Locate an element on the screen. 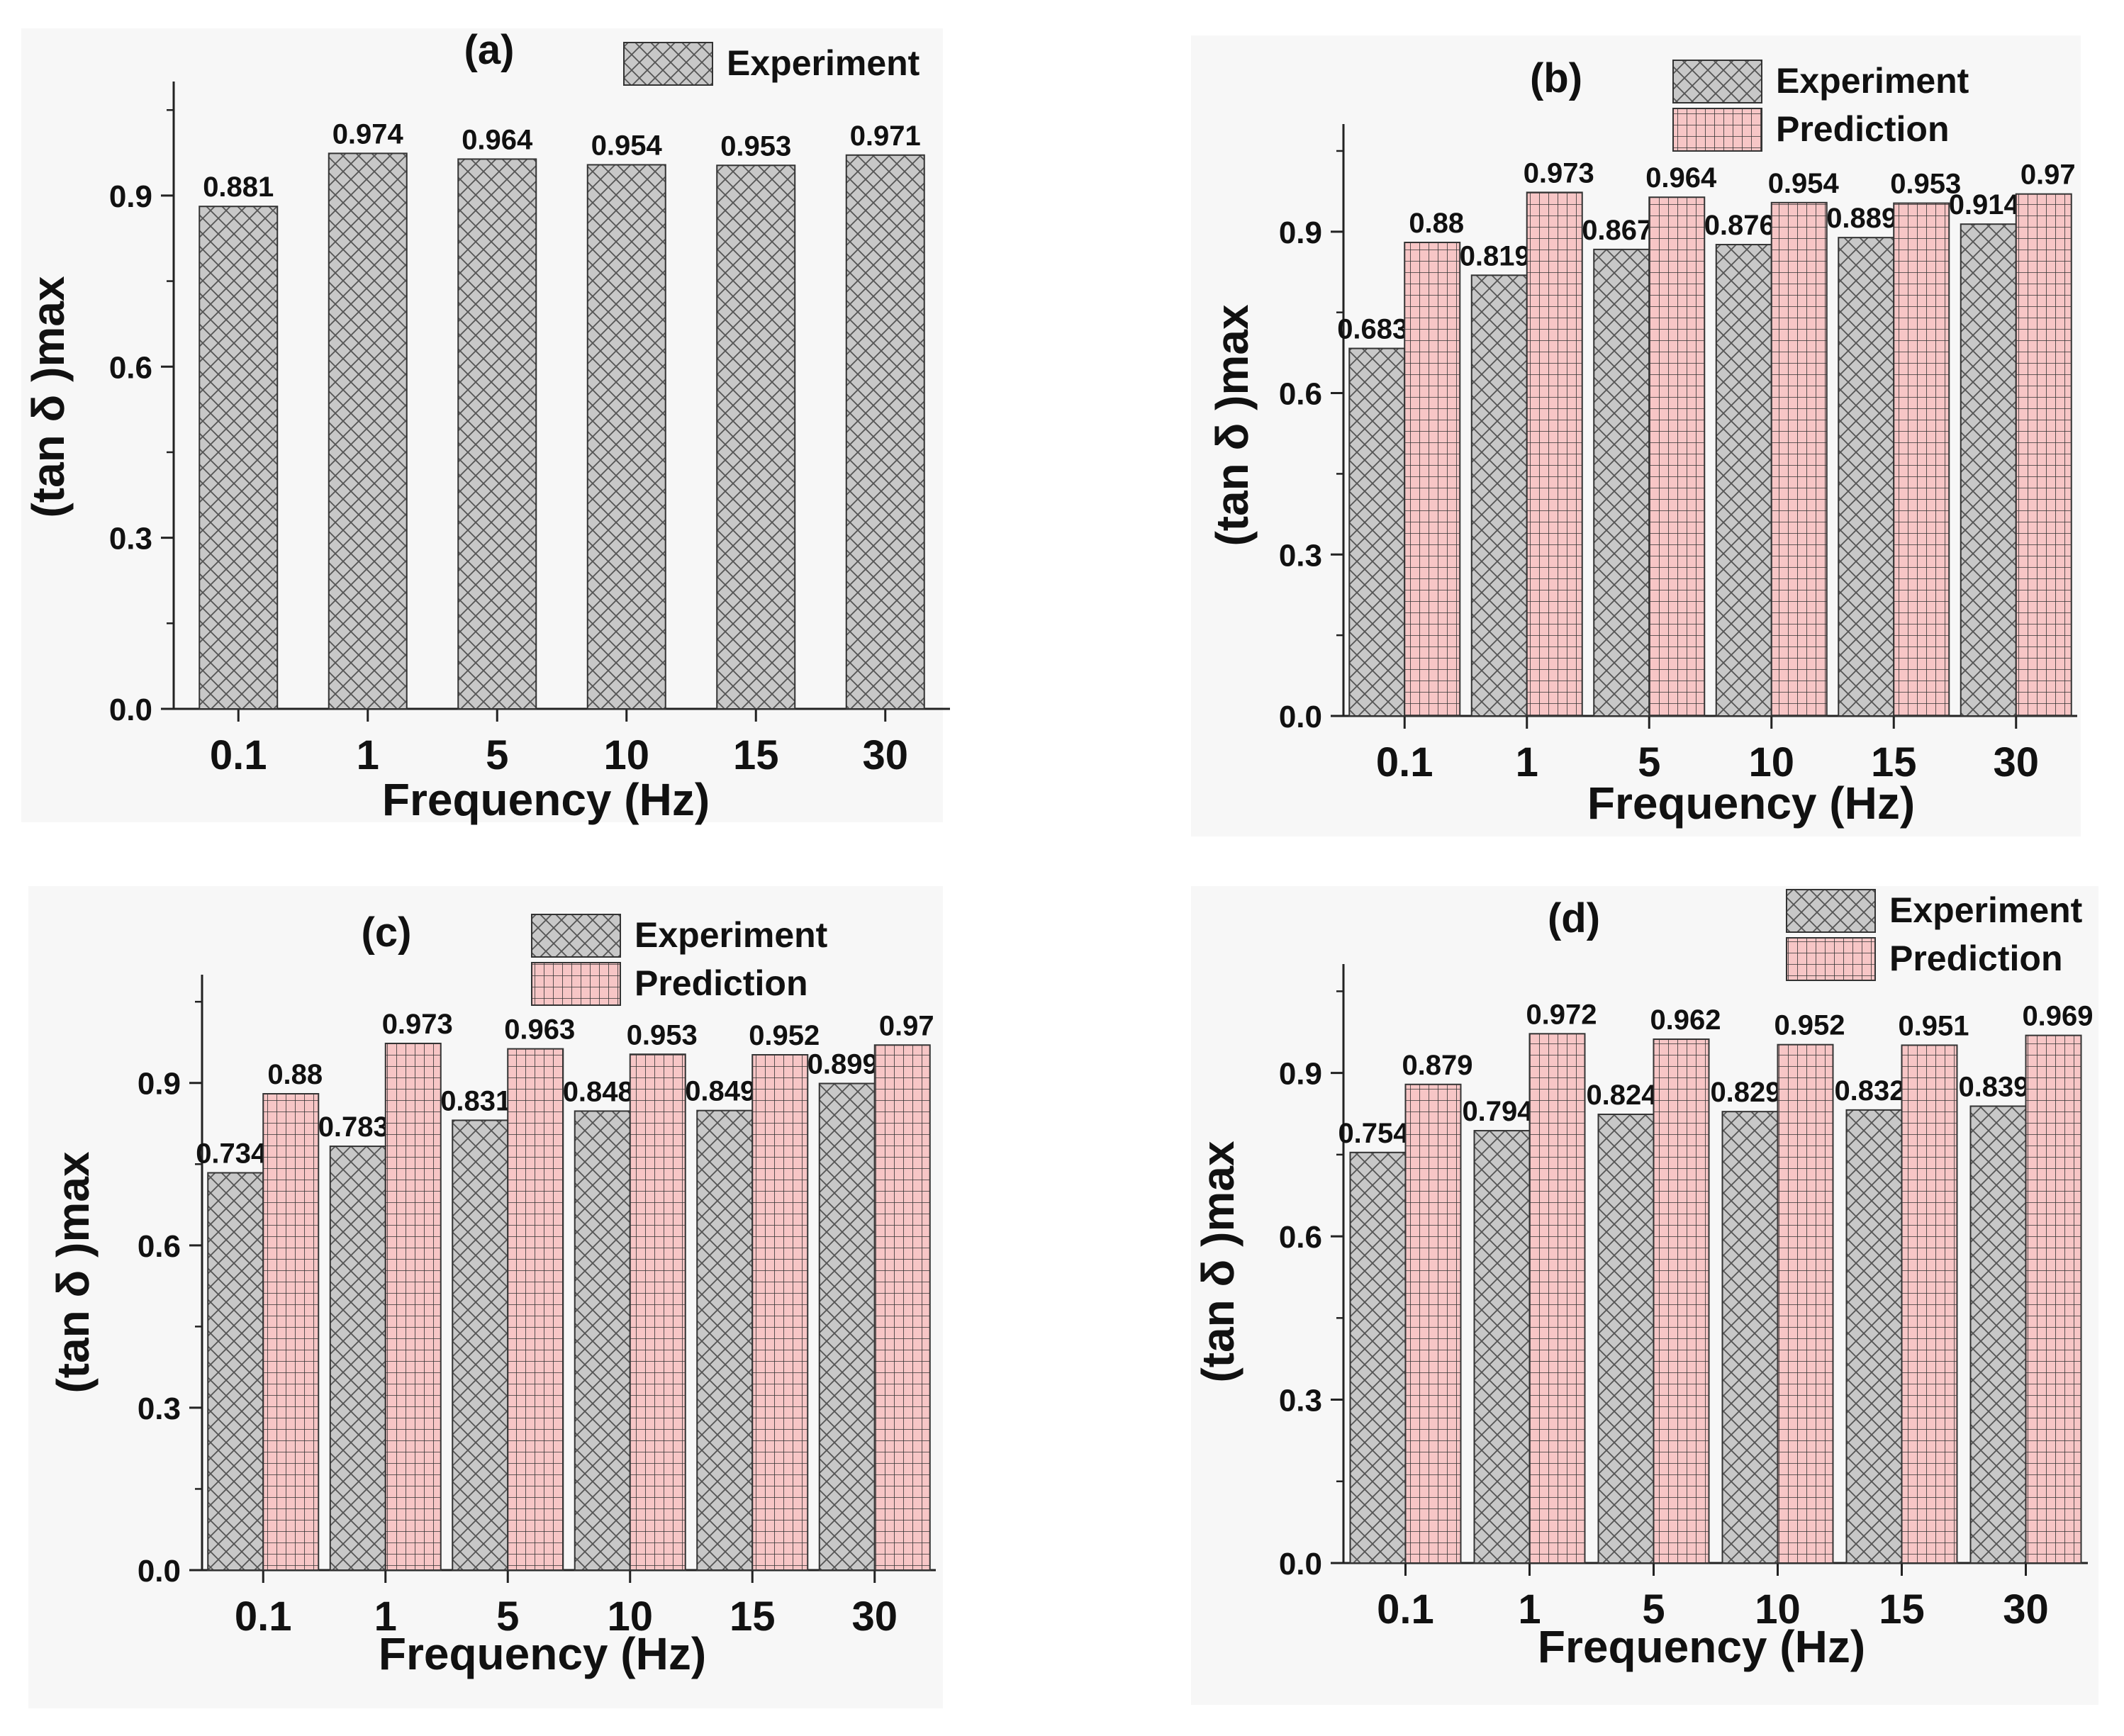 The height and width of the screenshot is (1736, 2124). bar-value-label: 0.974 is located at coordinates (368, 134).